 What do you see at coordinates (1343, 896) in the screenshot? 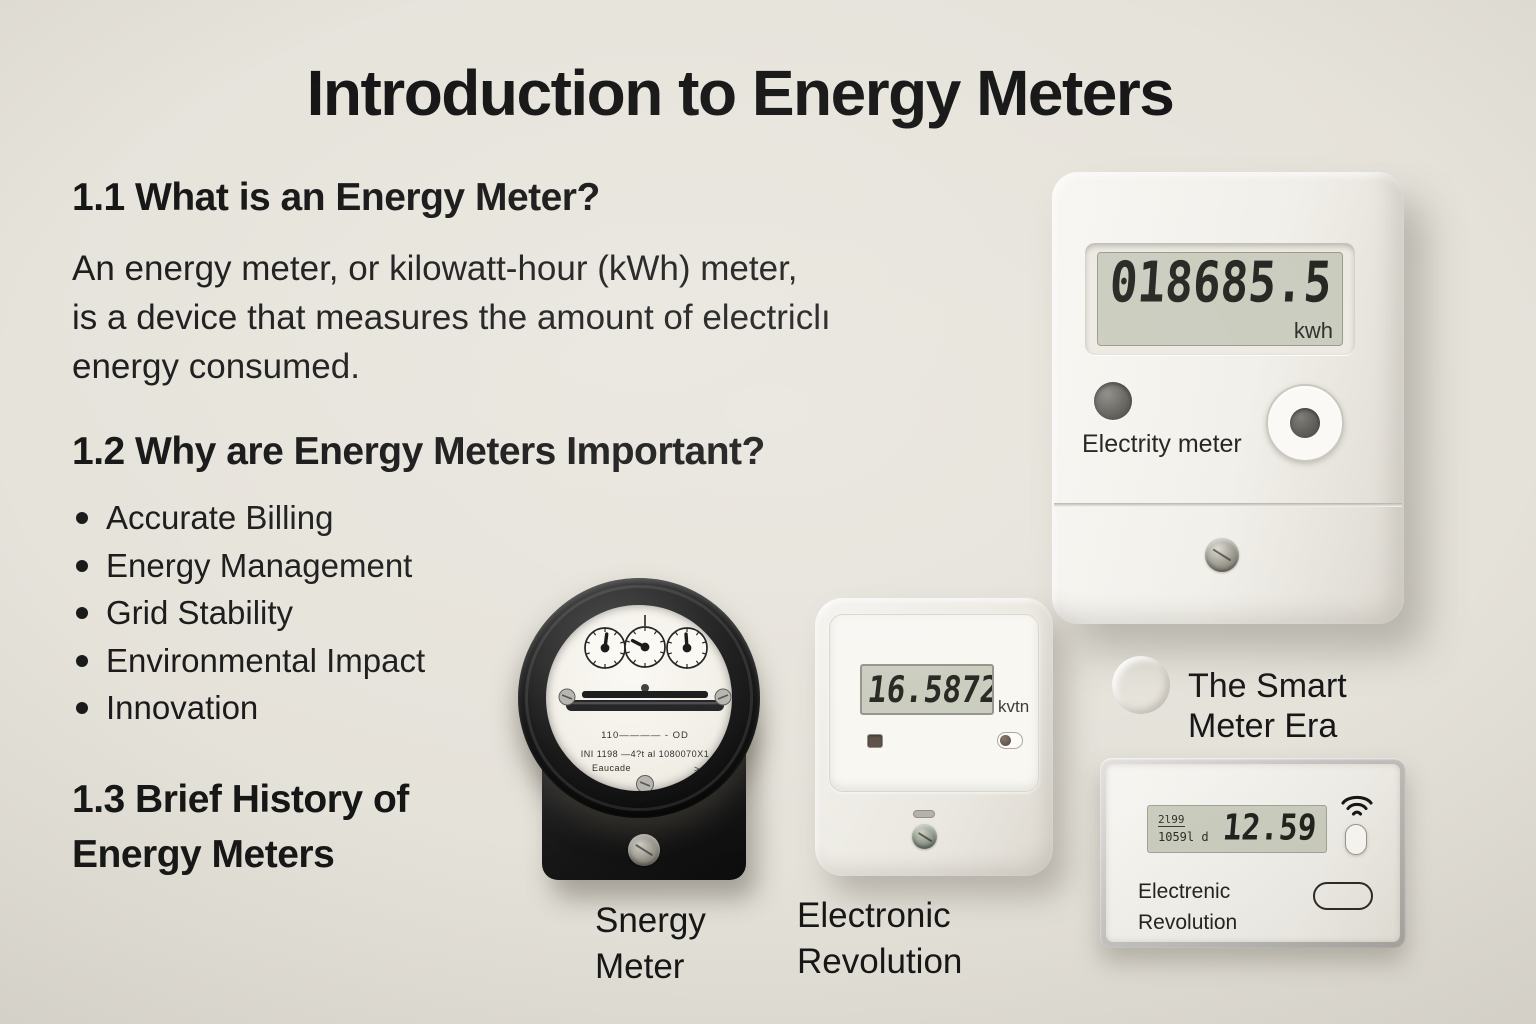
I see `pill-button` at bounding box center [1343, 896].